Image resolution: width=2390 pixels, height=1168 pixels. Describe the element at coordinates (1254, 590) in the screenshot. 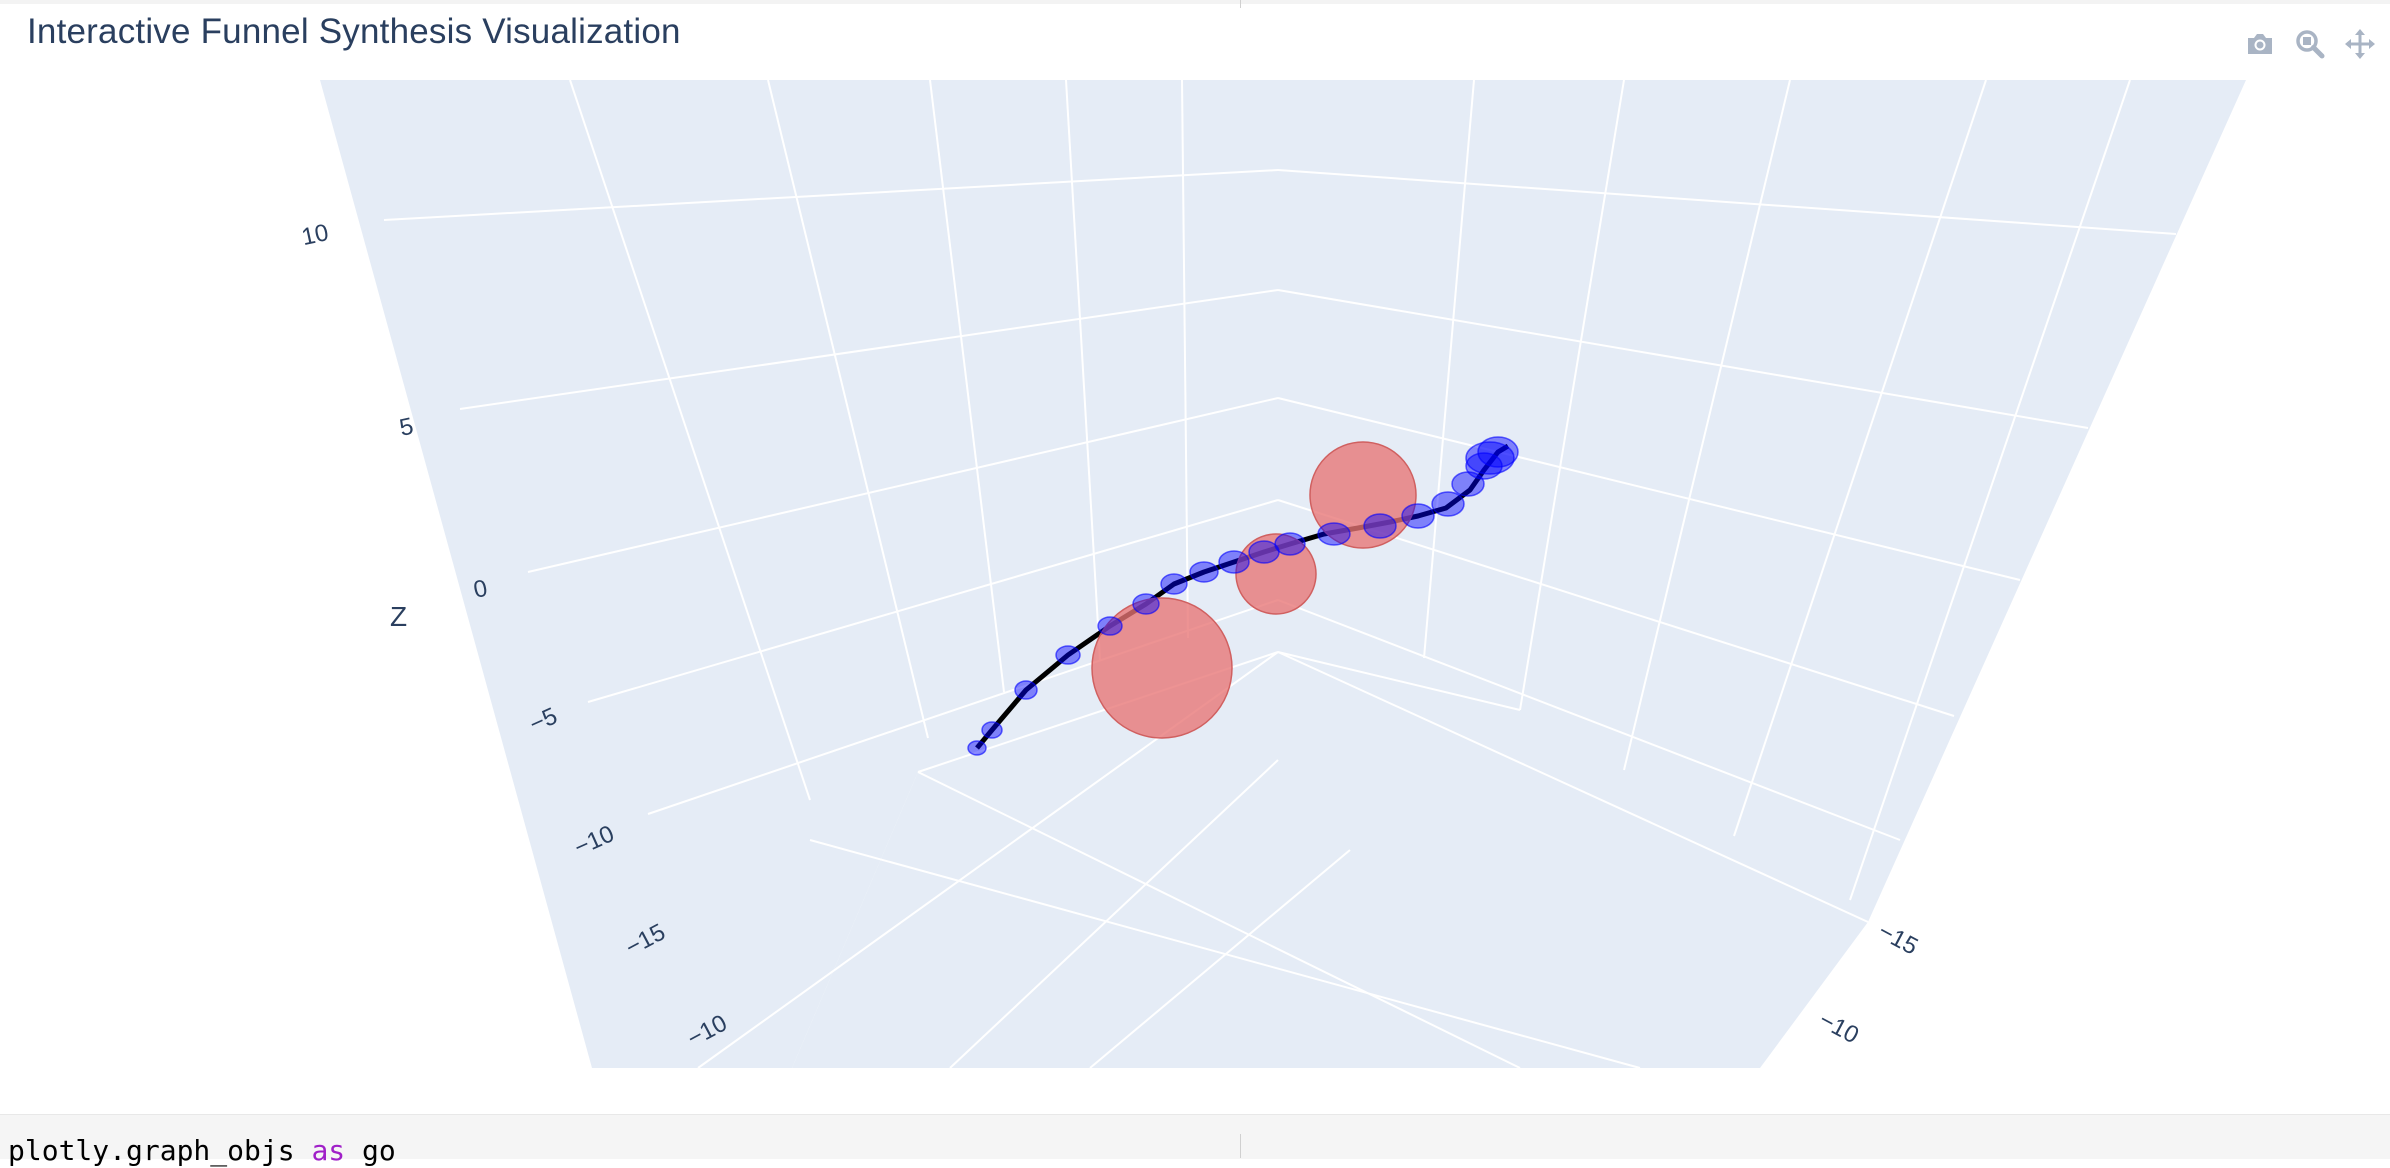

I see `funnel-spheres` at that location.